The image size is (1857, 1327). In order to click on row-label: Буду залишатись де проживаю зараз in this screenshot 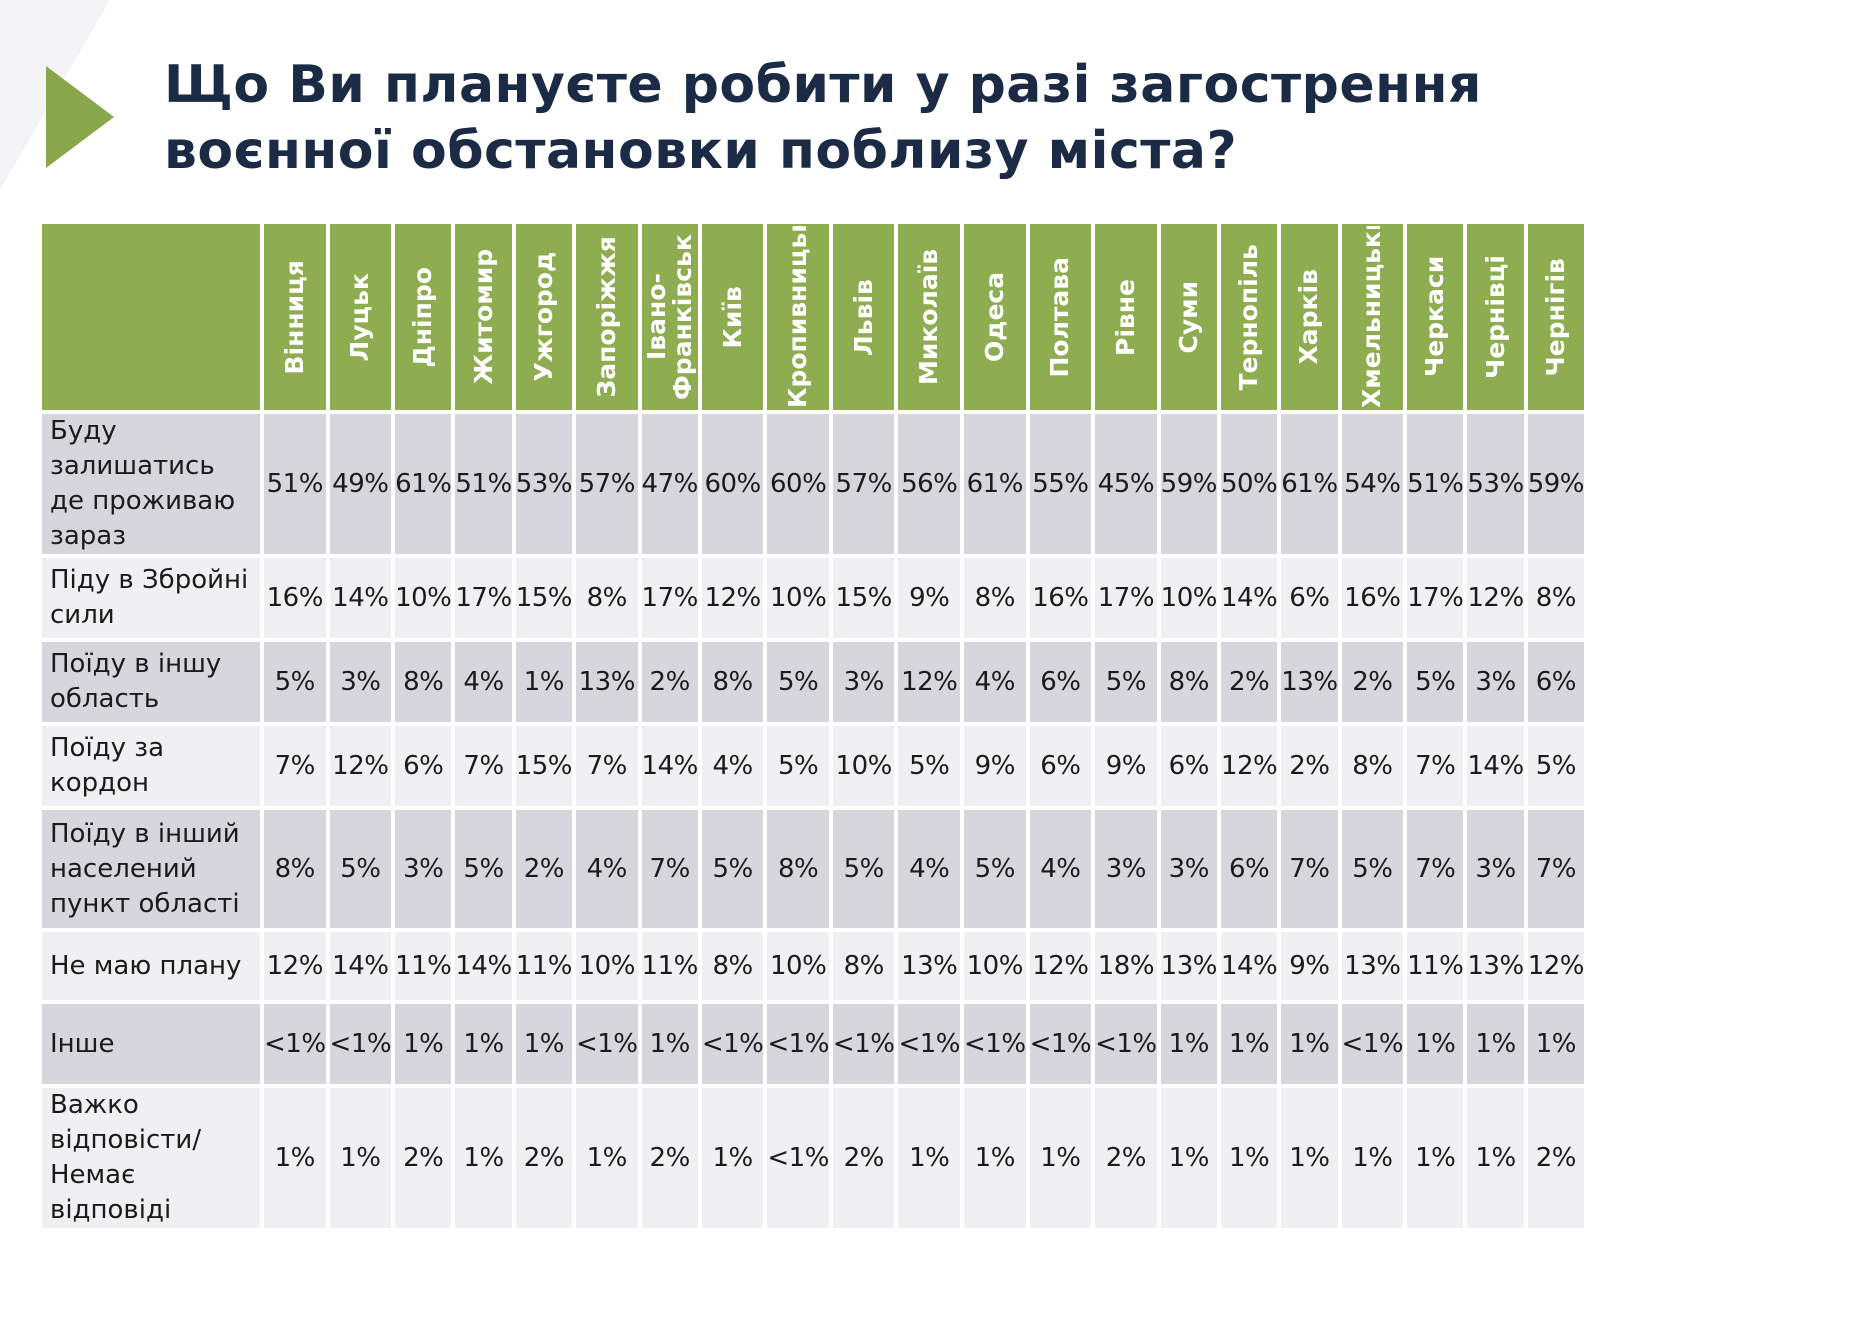, I will do `click(151, 484)`.